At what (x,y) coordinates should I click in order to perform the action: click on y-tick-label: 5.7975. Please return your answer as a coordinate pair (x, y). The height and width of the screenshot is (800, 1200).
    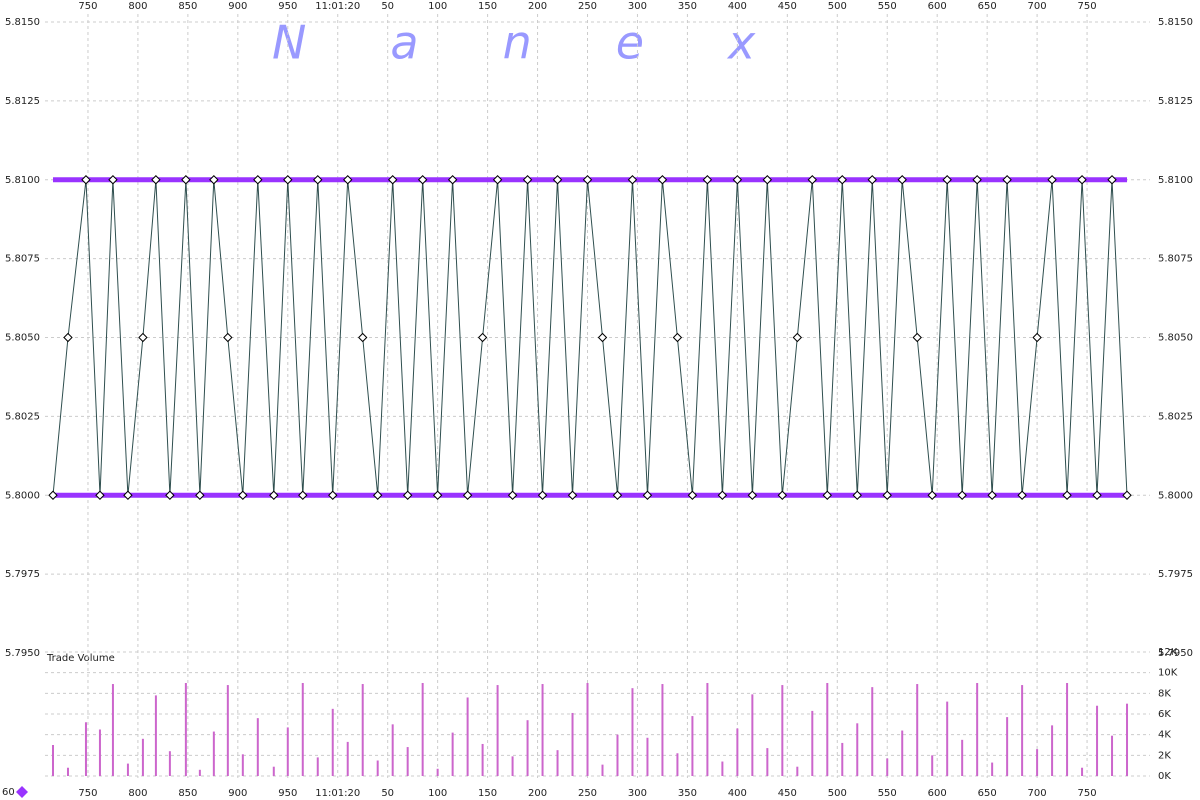
    Looking at the image, I should click on (22, 574).